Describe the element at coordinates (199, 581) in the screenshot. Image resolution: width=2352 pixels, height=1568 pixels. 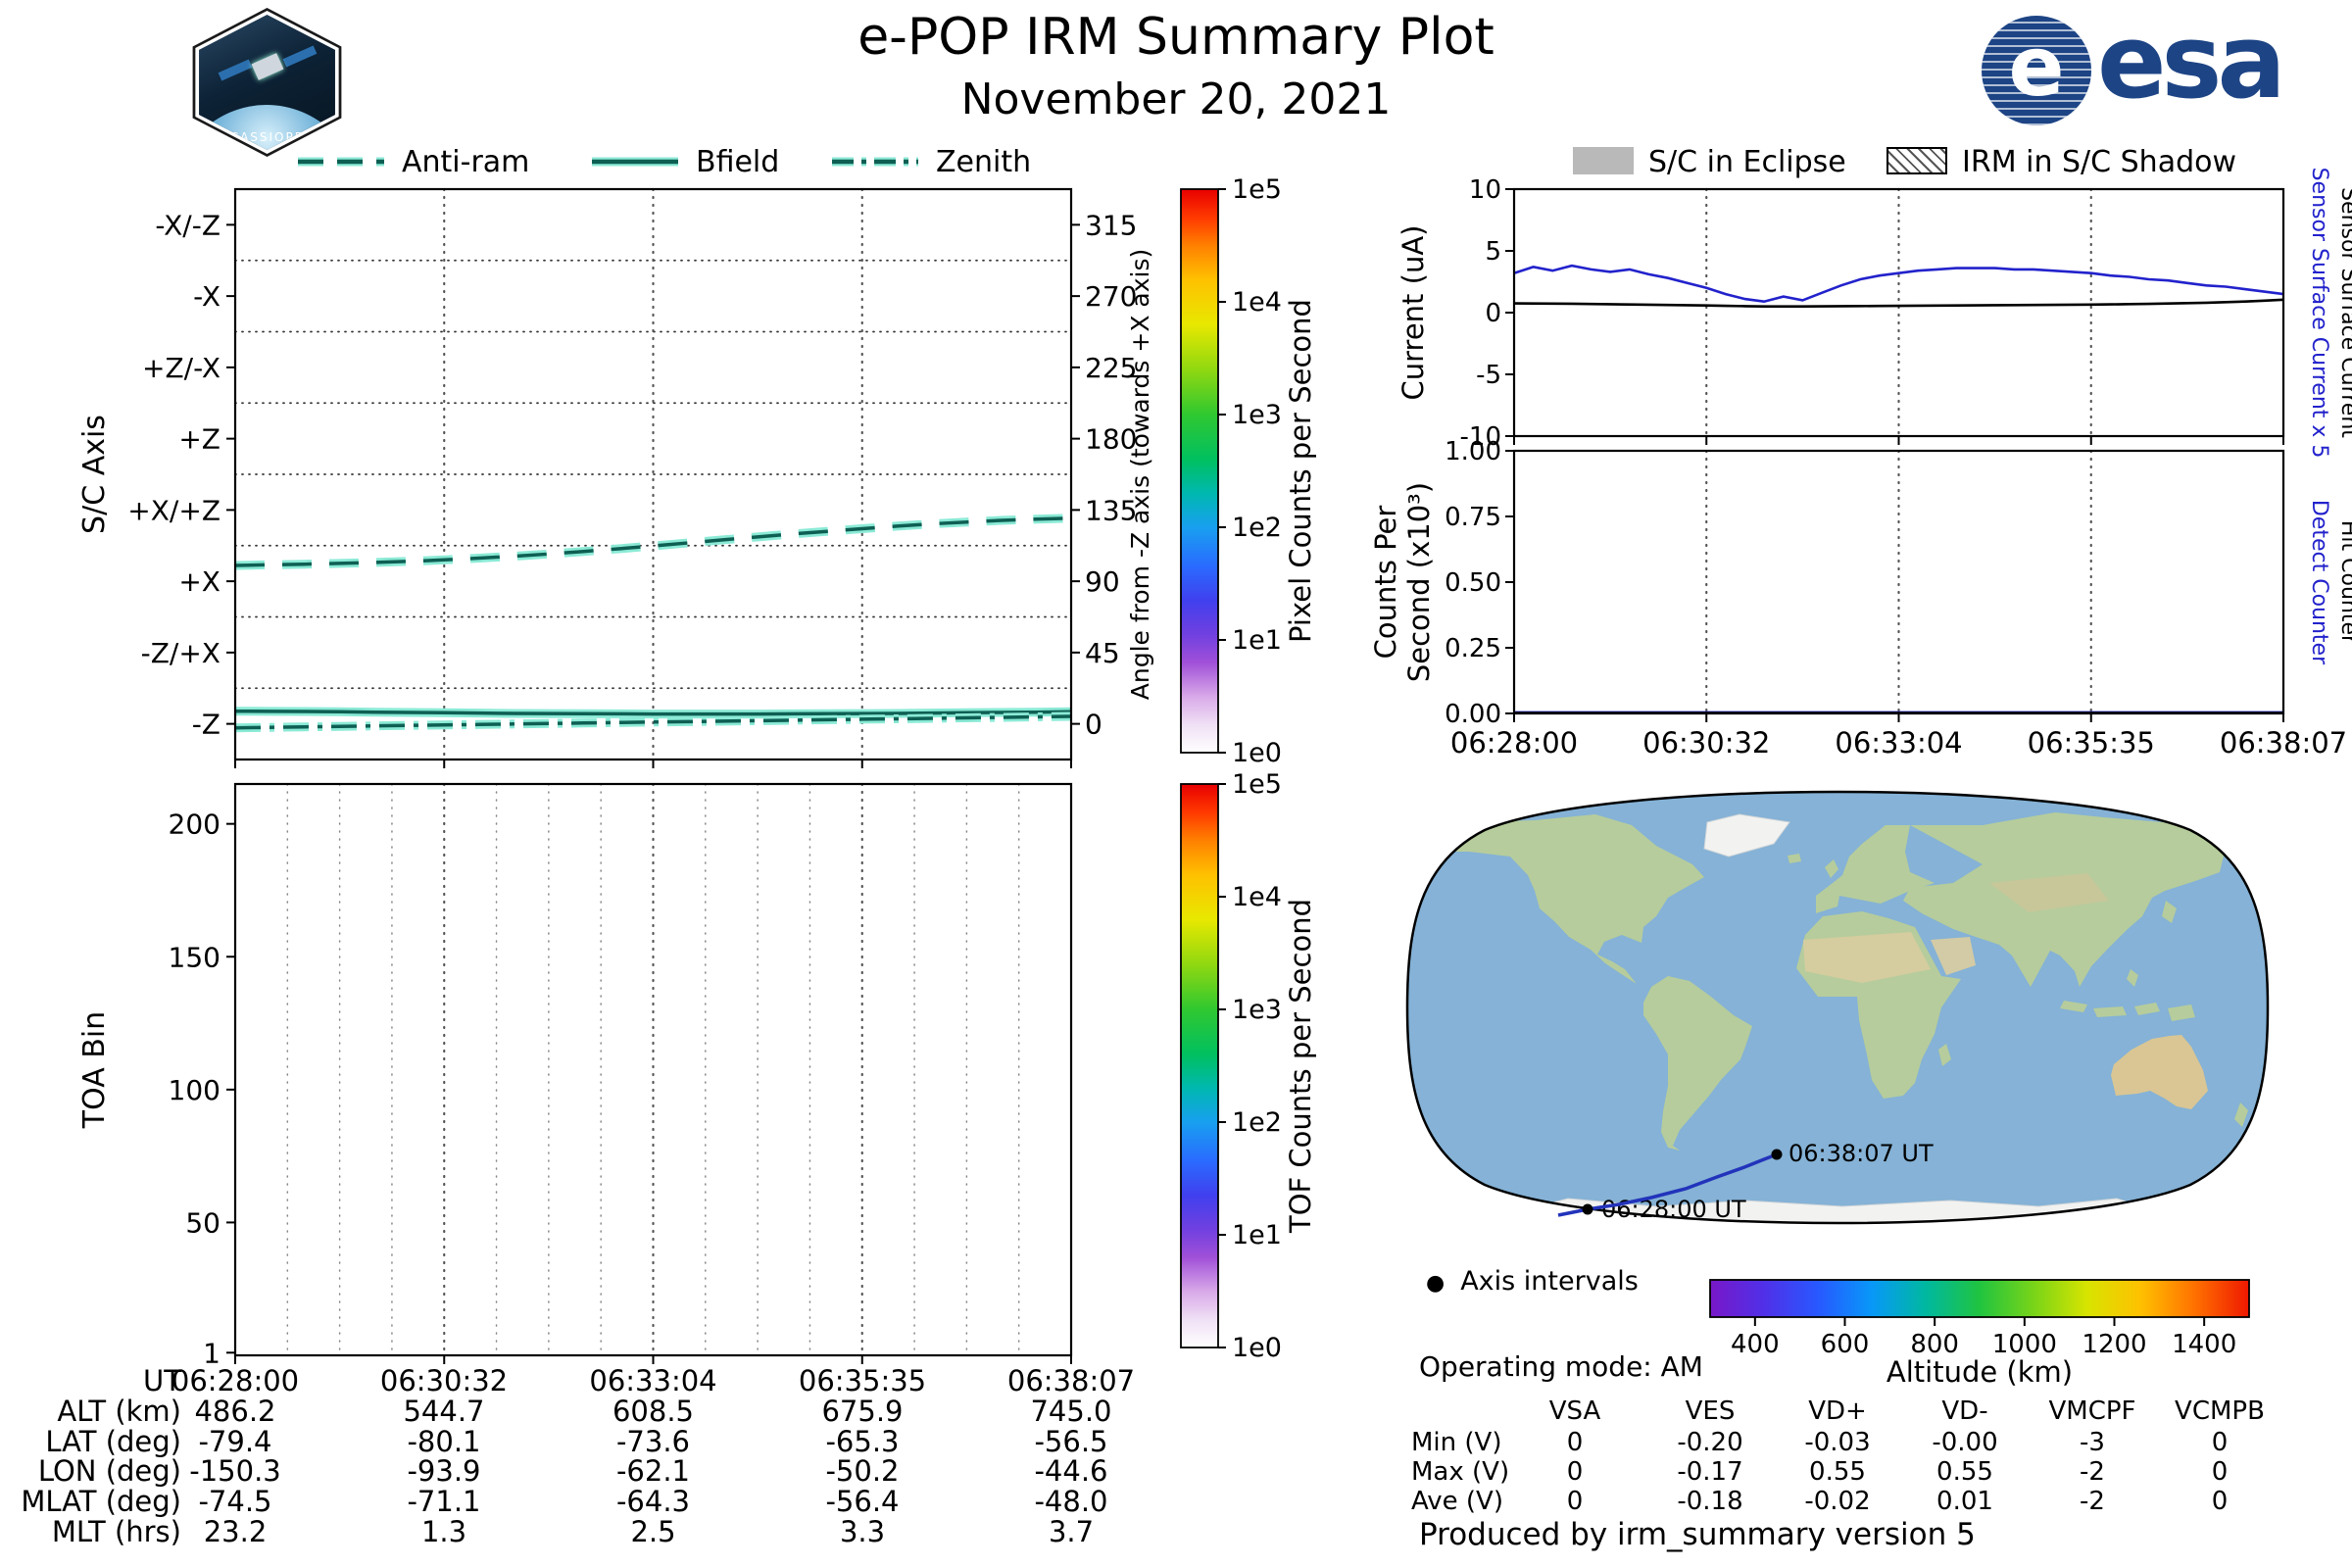
I see `tick-label: +X` at that location.